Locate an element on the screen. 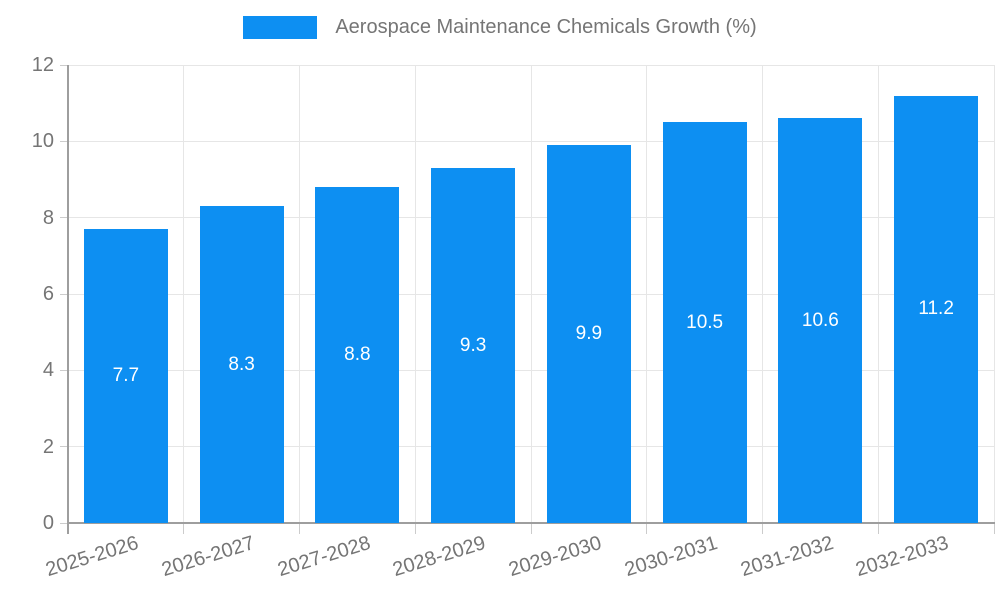 This screenshot has width=1000, height=600. bar-2025-2026: 7.7 is located at coordinates (125, 376).